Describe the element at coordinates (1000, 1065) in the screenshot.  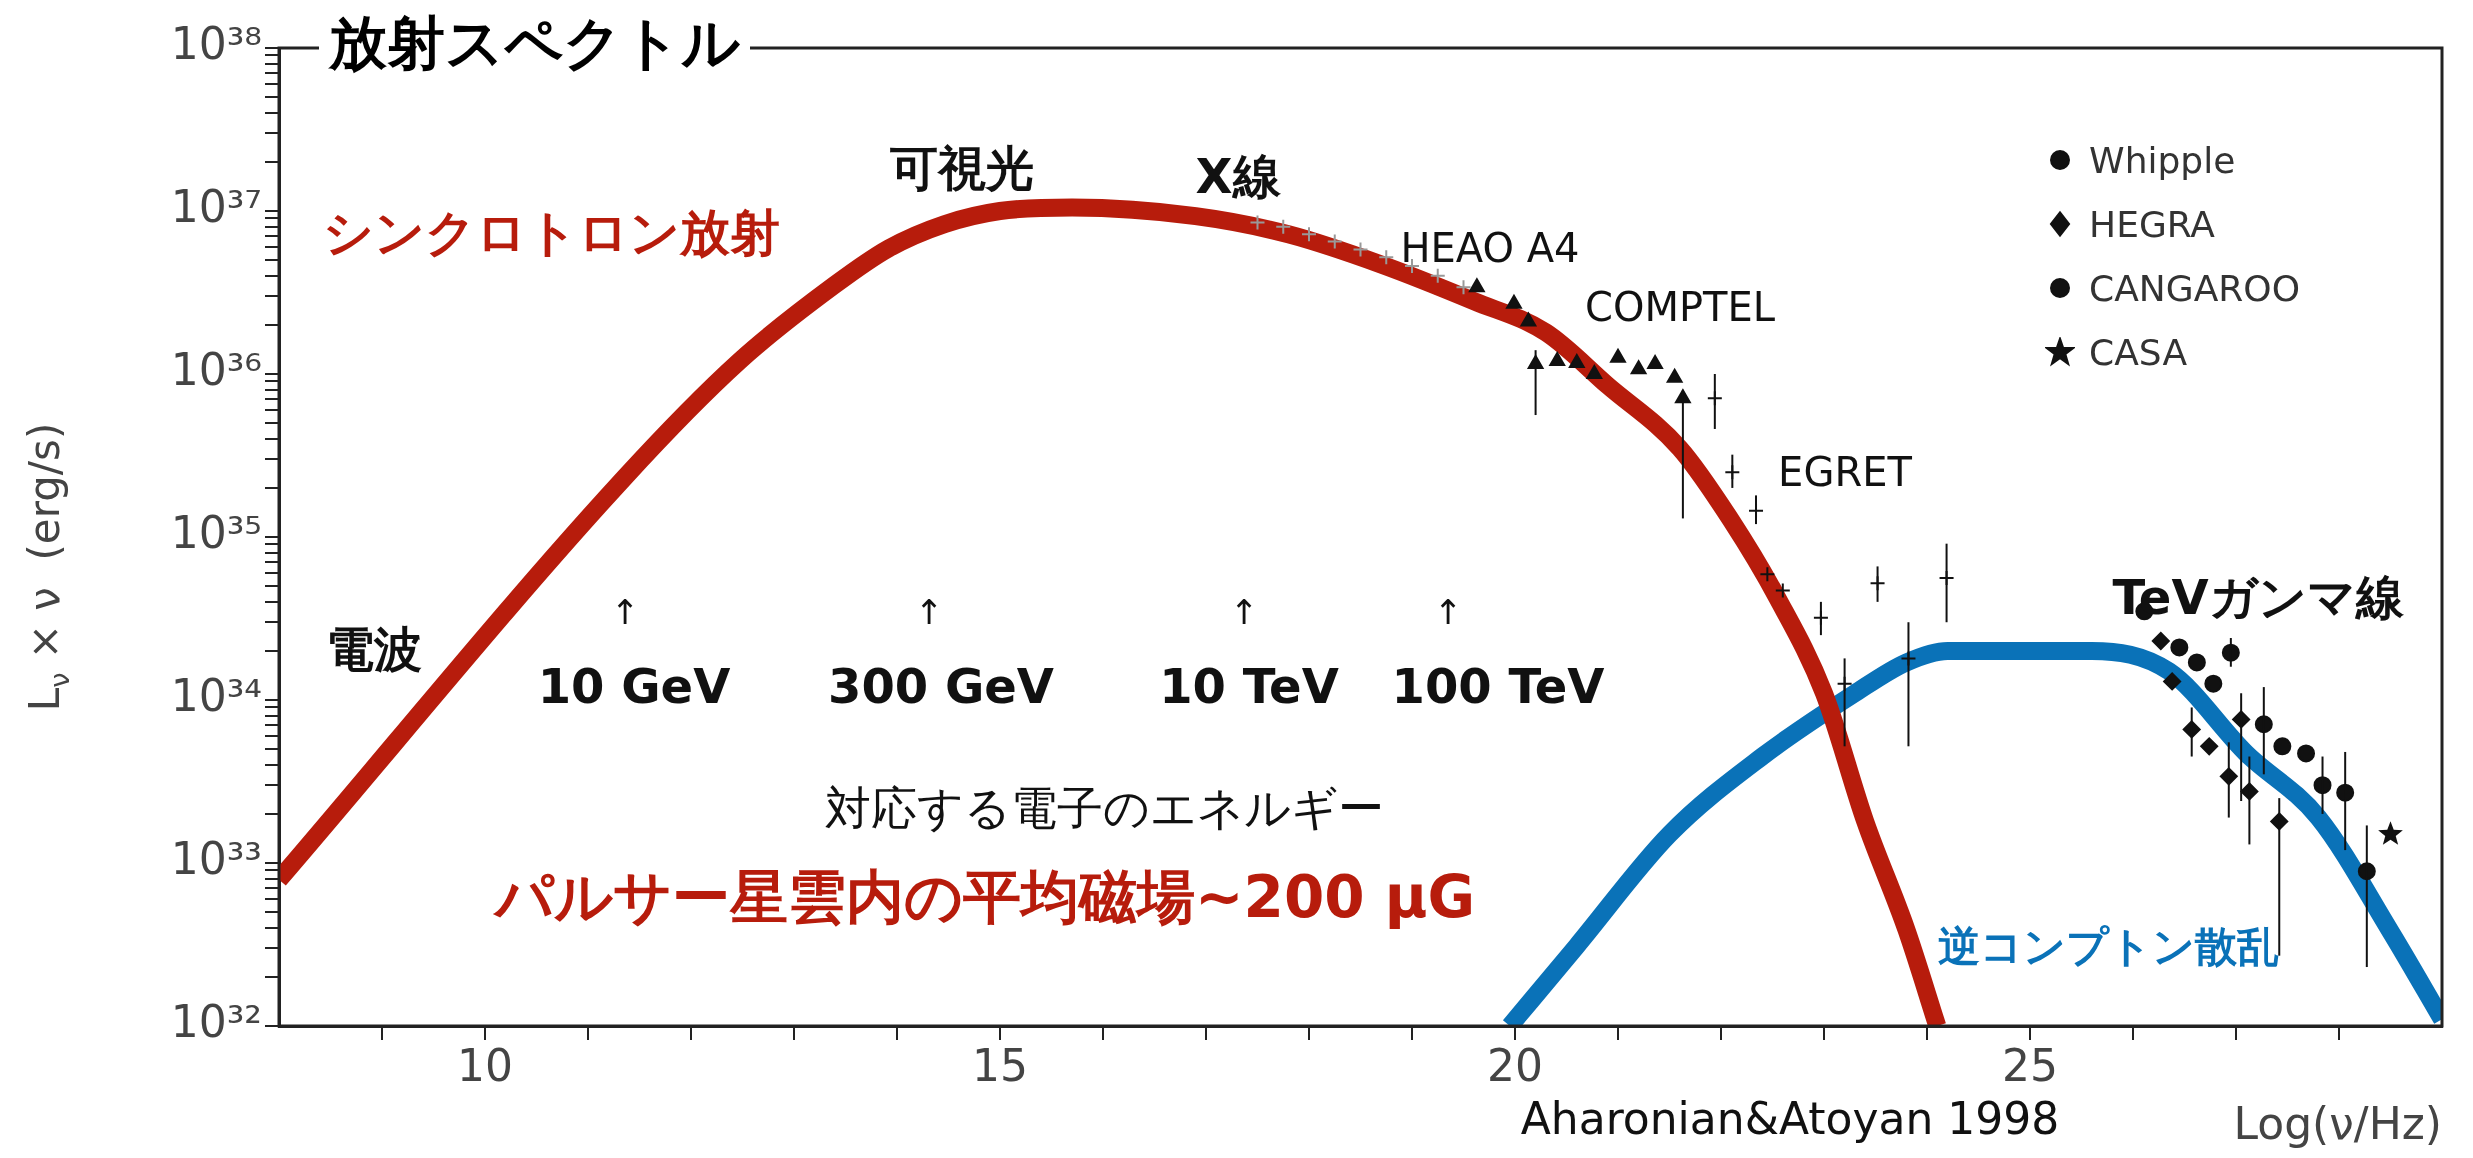
I see `x-tick-label: 15` at that location.